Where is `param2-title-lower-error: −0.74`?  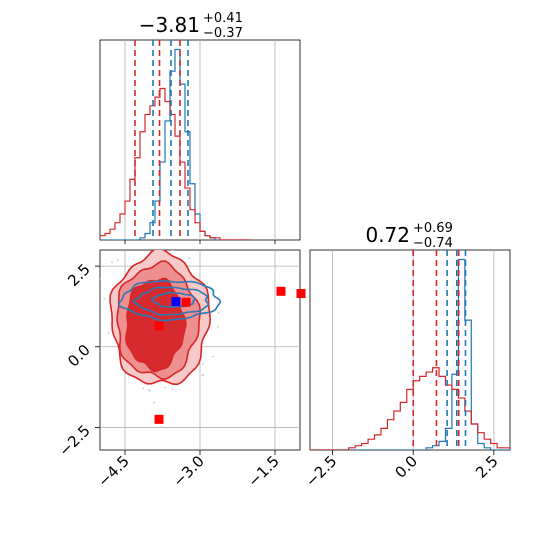 param2-title-lower-error: −0.74 is located at coordinates (433, 243).